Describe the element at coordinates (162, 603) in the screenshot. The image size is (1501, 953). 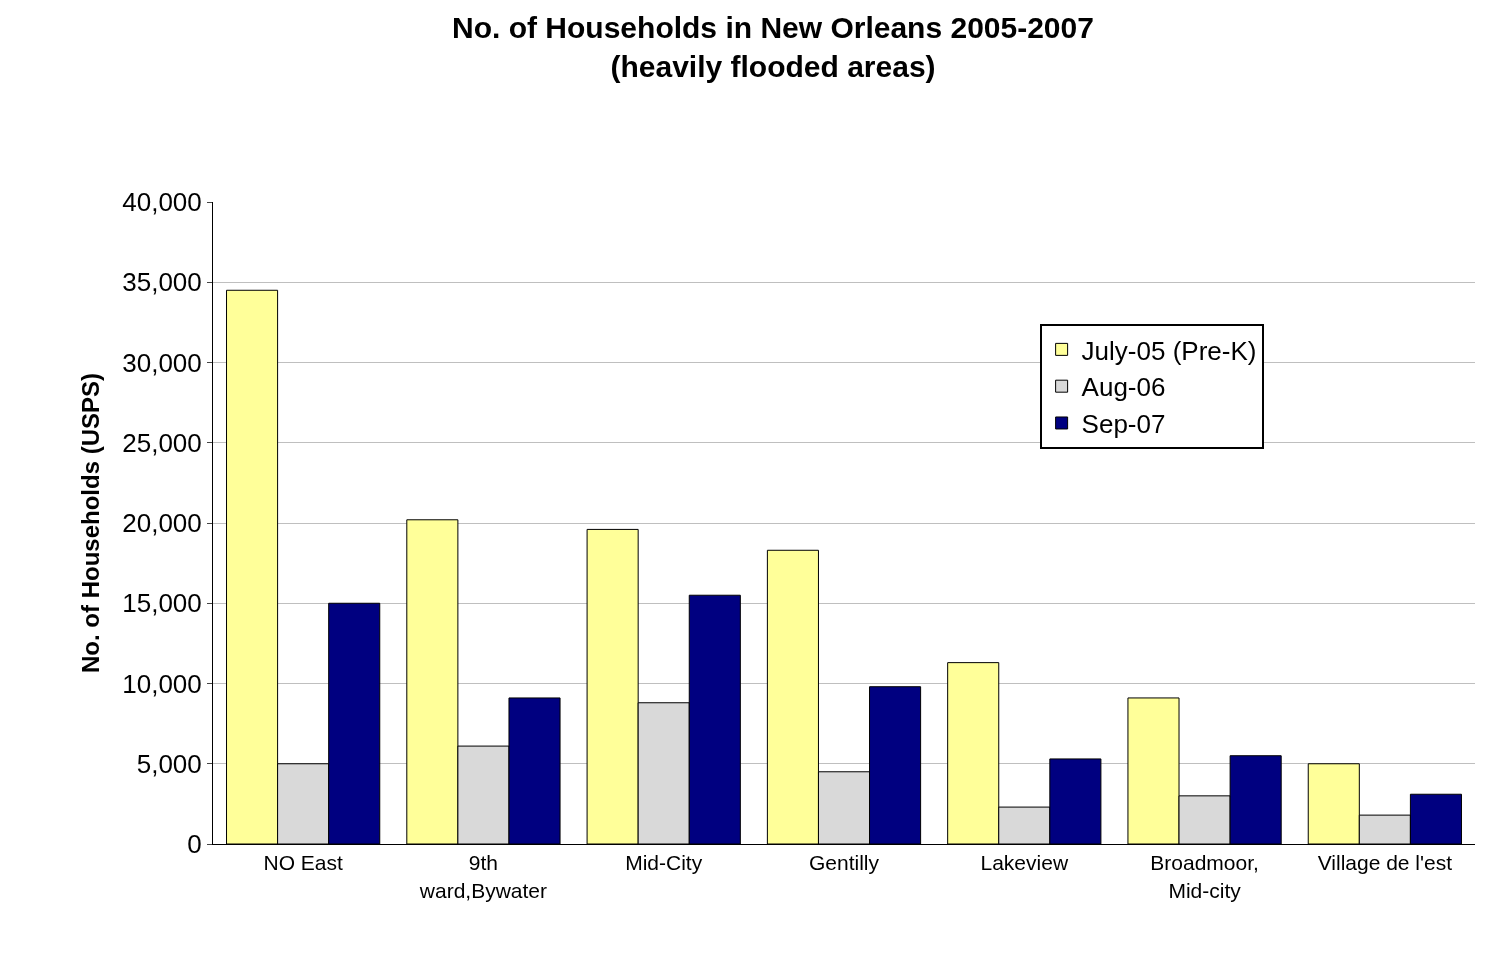
I see `y-tick-label: 15,000` at that location.